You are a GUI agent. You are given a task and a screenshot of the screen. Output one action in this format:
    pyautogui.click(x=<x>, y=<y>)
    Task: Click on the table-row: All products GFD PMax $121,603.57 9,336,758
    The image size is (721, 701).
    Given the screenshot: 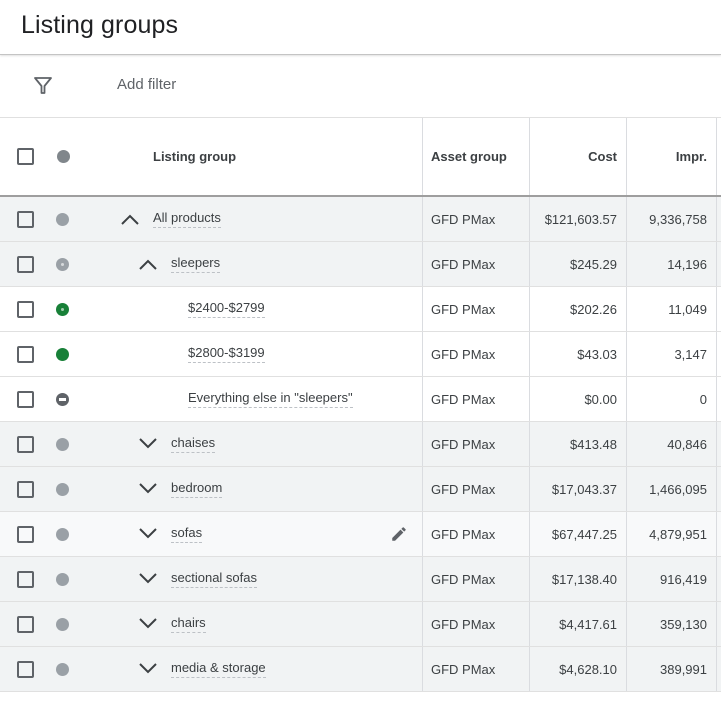 What is the action you would take?
    pyautogui.click(x=360, y=219)
    